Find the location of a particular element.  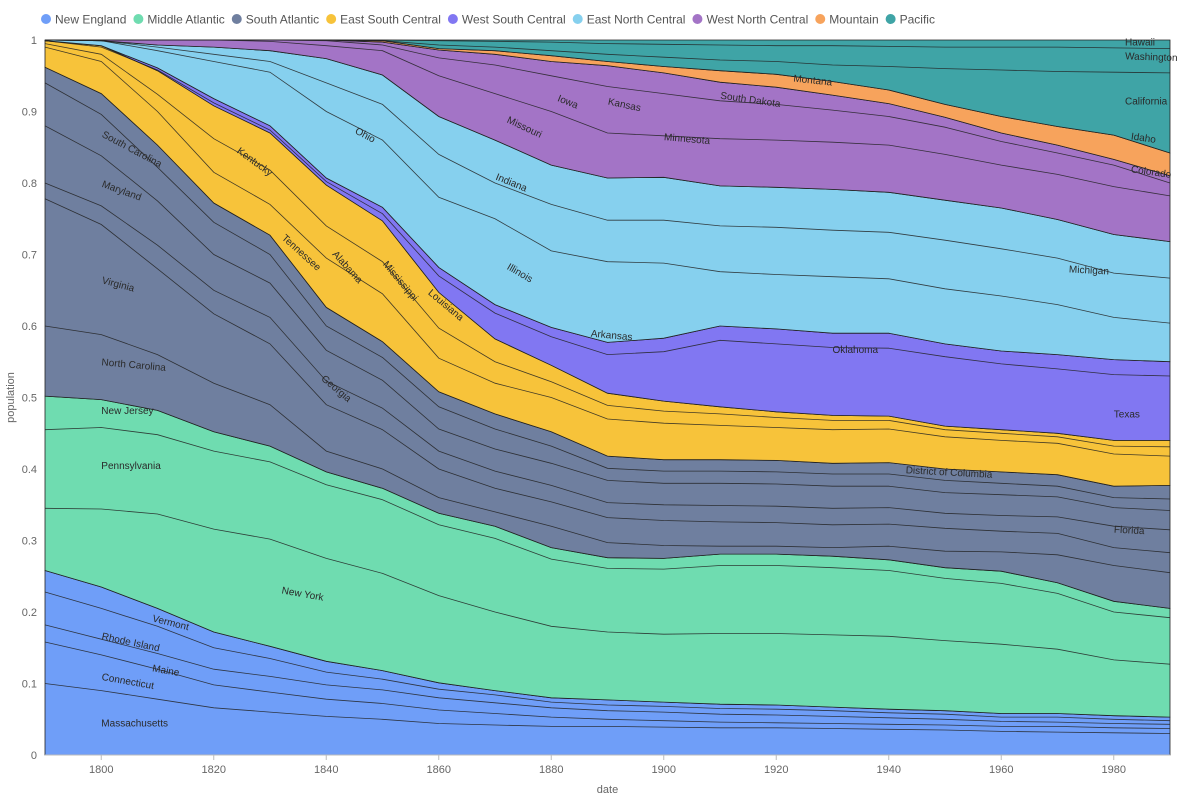

legend-item-east-north-central: East North Central is located at coordinates (629, 20).